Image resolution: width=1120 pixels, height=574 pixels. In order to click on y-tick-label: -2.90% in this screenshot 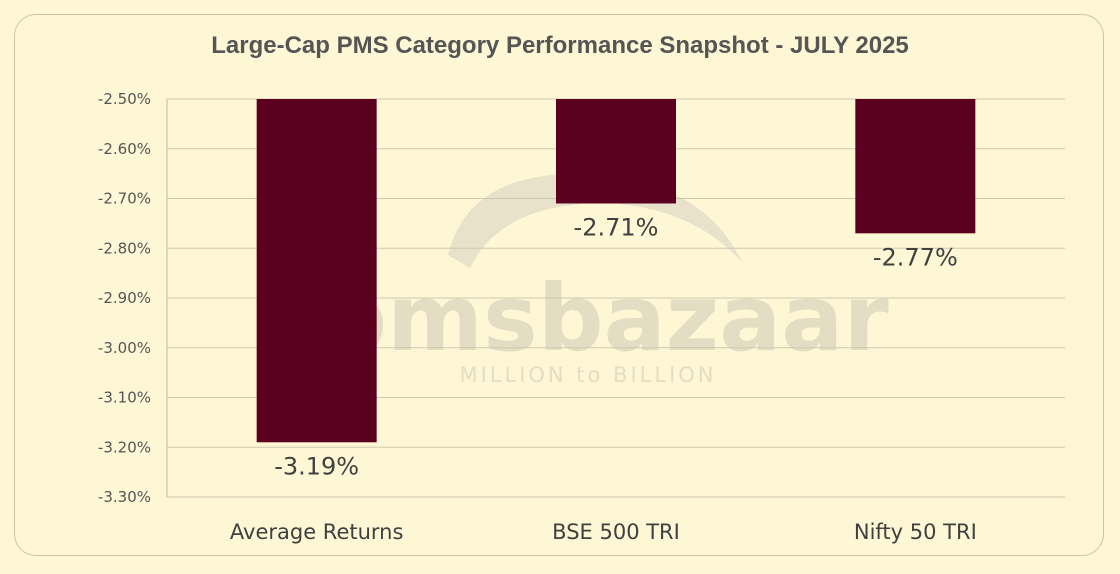, I will do `click(124, 298)`.